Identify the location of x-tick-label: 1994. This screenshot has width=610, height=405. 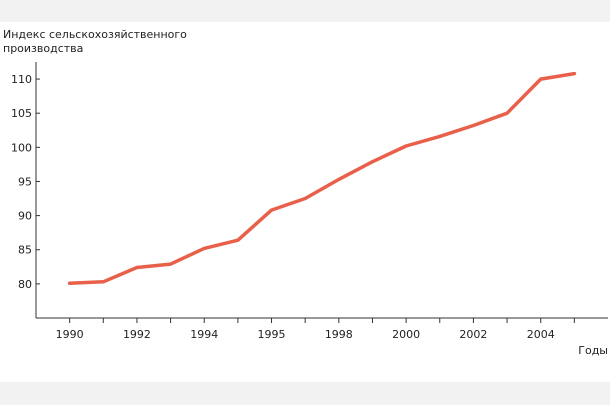
(204, 334).